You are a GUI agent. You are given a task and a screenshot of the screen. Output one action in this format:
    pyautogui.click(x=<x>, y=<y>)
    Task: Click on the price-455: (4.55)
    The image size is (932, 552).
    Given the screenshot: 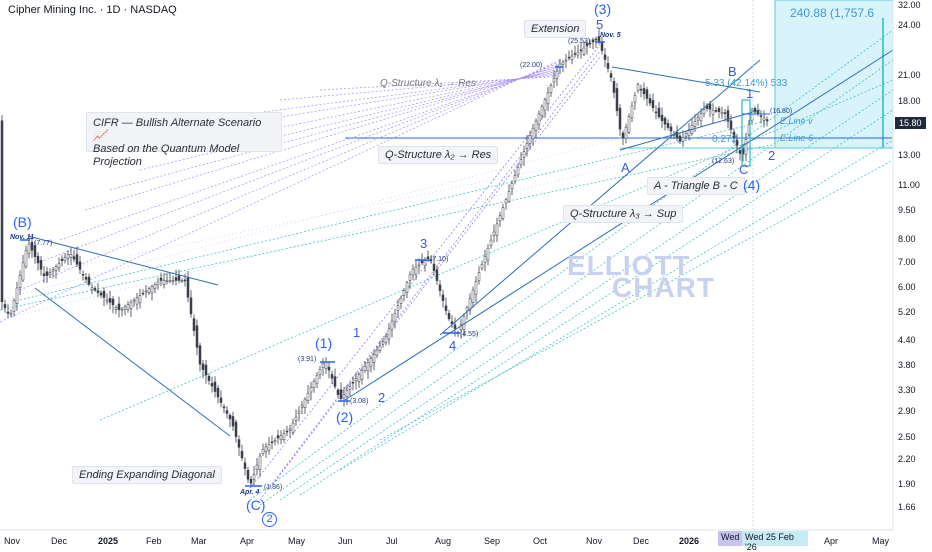 What is the action you would take?
    pyautogui.click(x=469, y=334)
    